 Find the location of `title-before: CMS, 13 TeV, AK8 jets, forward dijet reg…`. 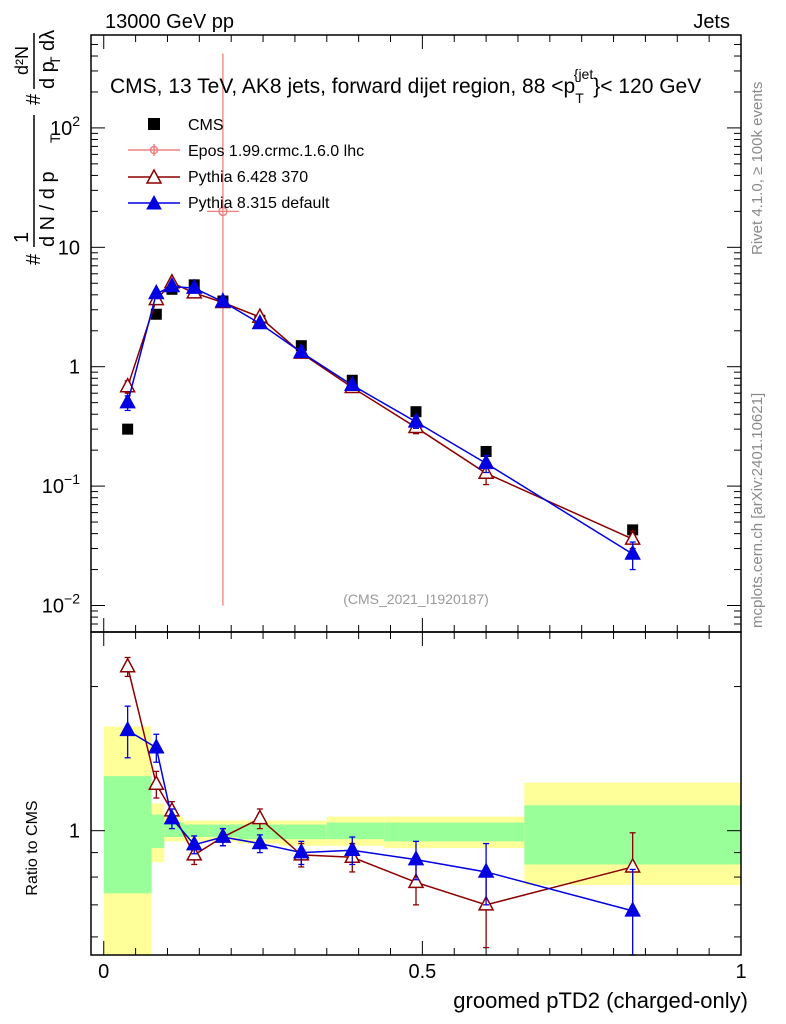

title-before: CMS, 13 TeV, AK8 jets, forward dijet reg… is located at coordinates (342, 86).